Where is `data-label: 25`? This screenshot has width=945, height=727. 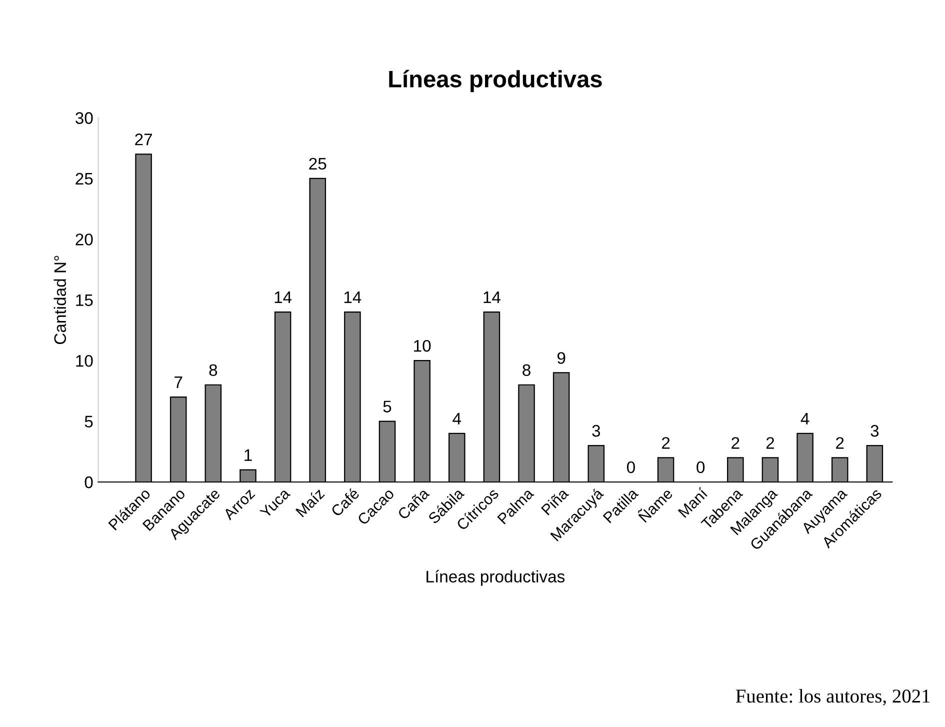
data-label: 25 is located at coordinates (317, 164).